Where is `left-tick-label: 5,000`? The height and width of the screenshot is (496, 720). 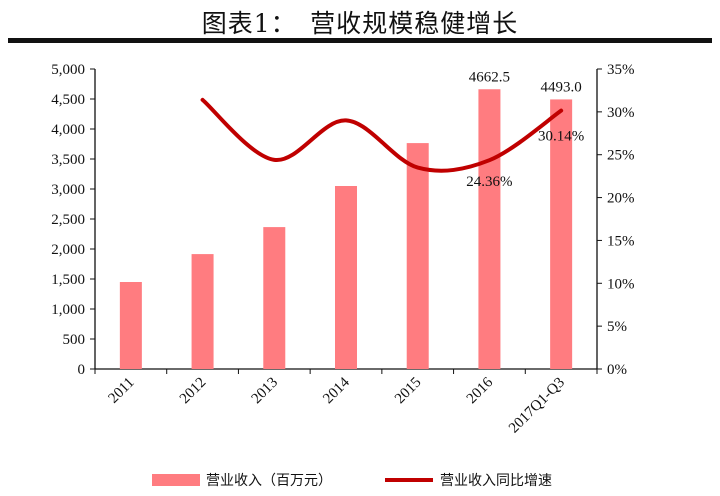
left-tick-label: 5,000 is located at coordinates (68, 70).